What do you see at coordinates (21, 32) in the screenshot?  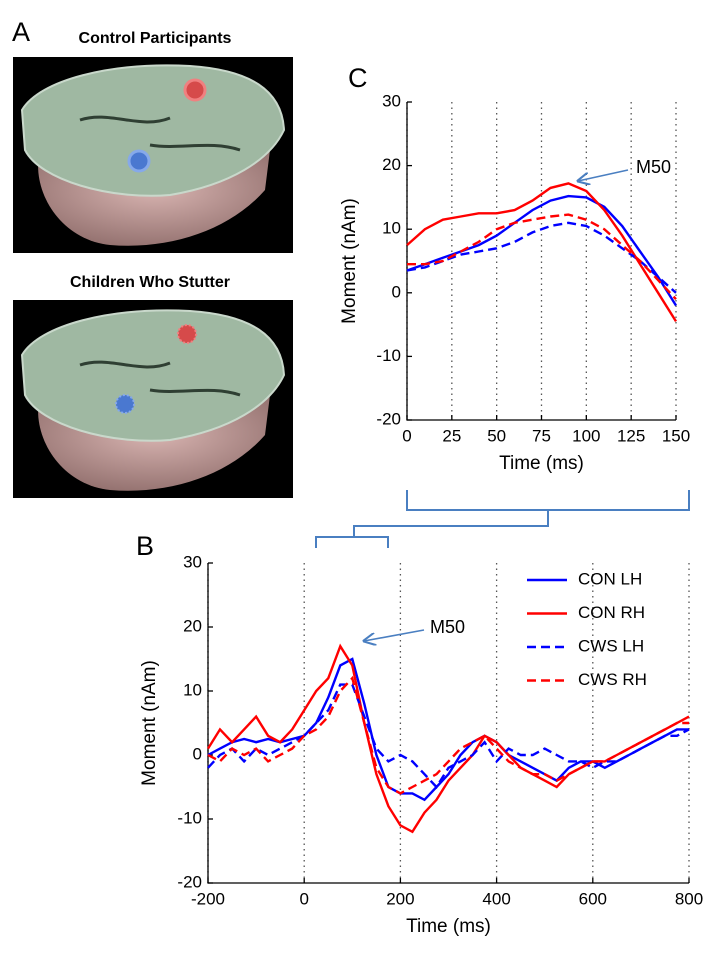 I see `panel-label: A` at bounding box center [21, 32].